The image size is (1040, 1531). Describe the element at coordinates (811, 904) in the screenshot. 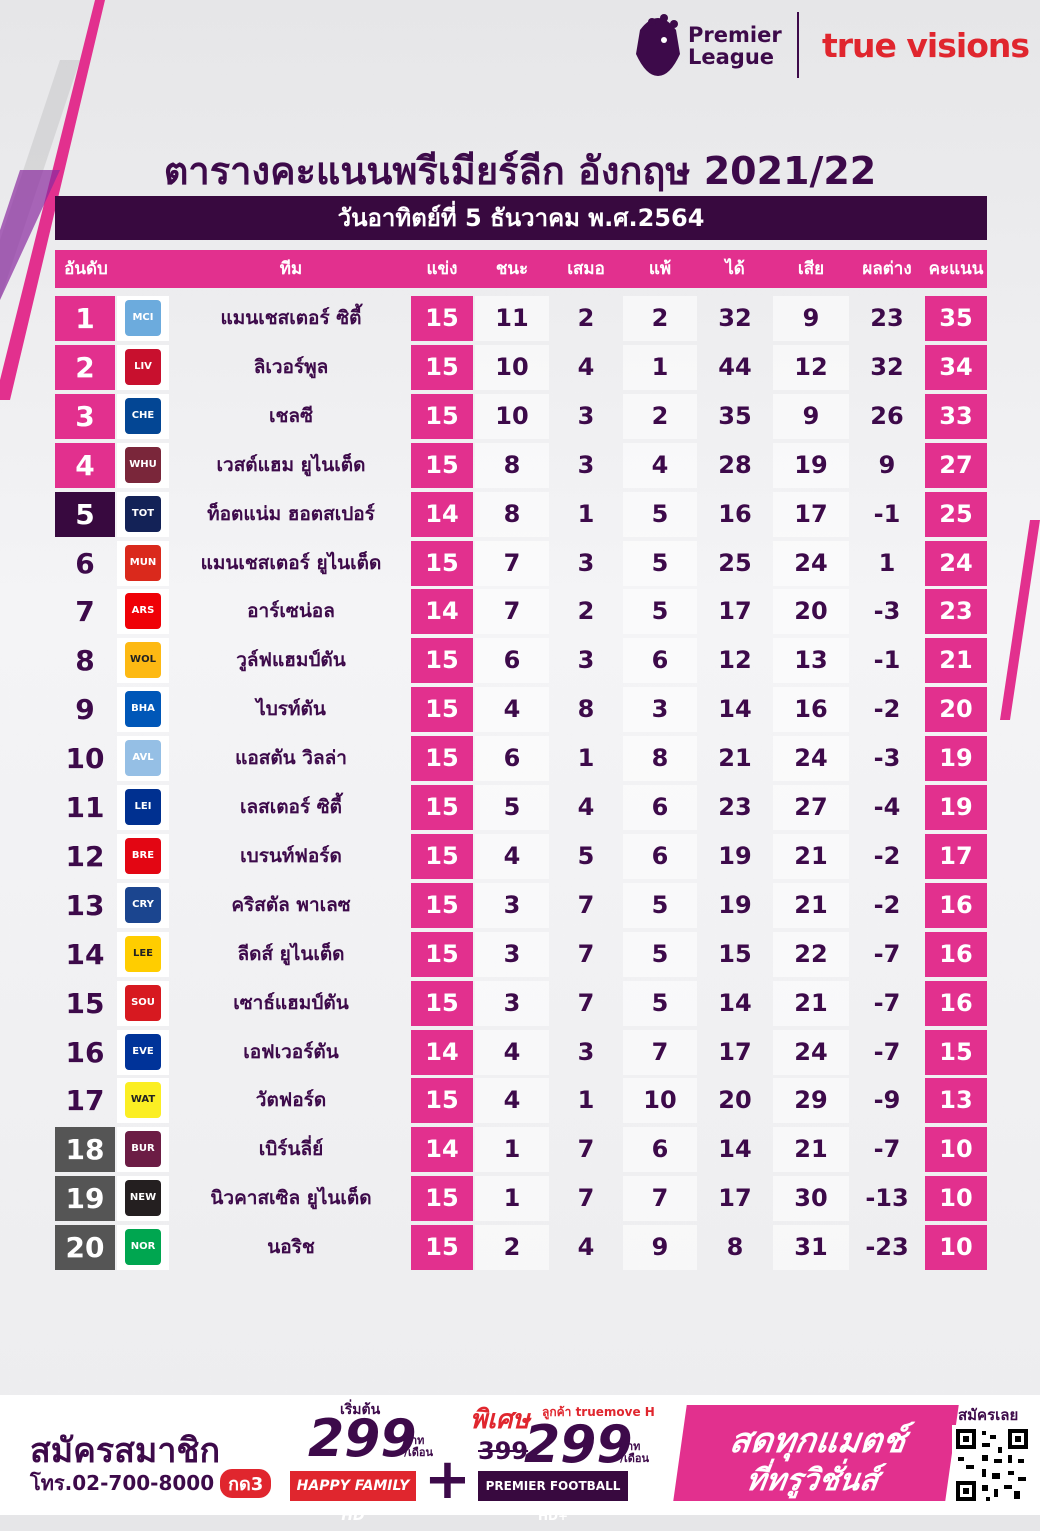

I see `goals-against-cell: 21` at that location.